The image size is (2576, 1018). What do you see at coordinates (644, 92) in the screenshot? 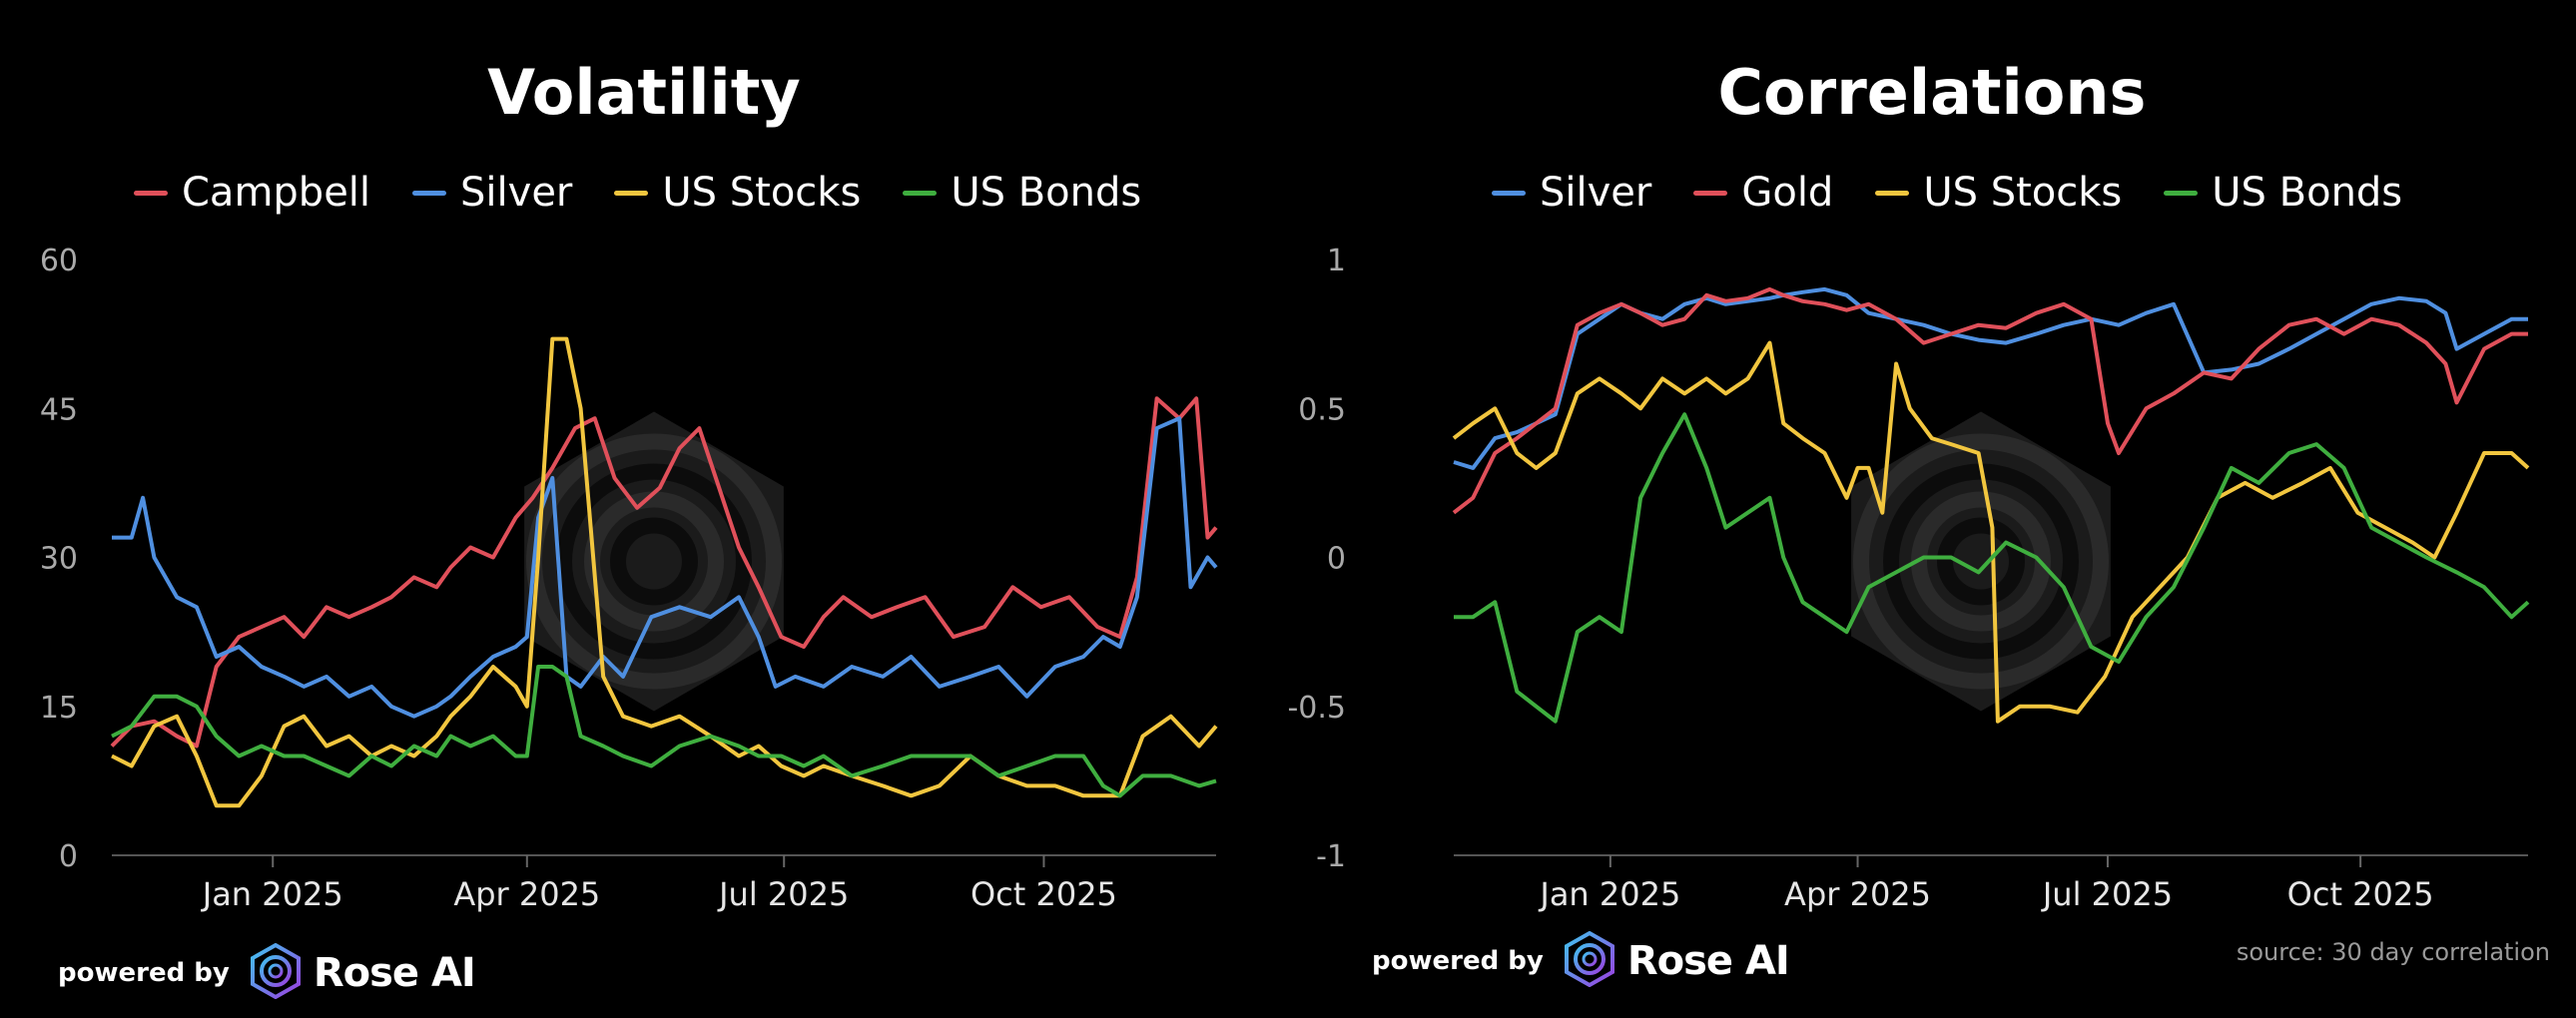
I see `chart-title: Volatility` at bounding box center [644, 92].